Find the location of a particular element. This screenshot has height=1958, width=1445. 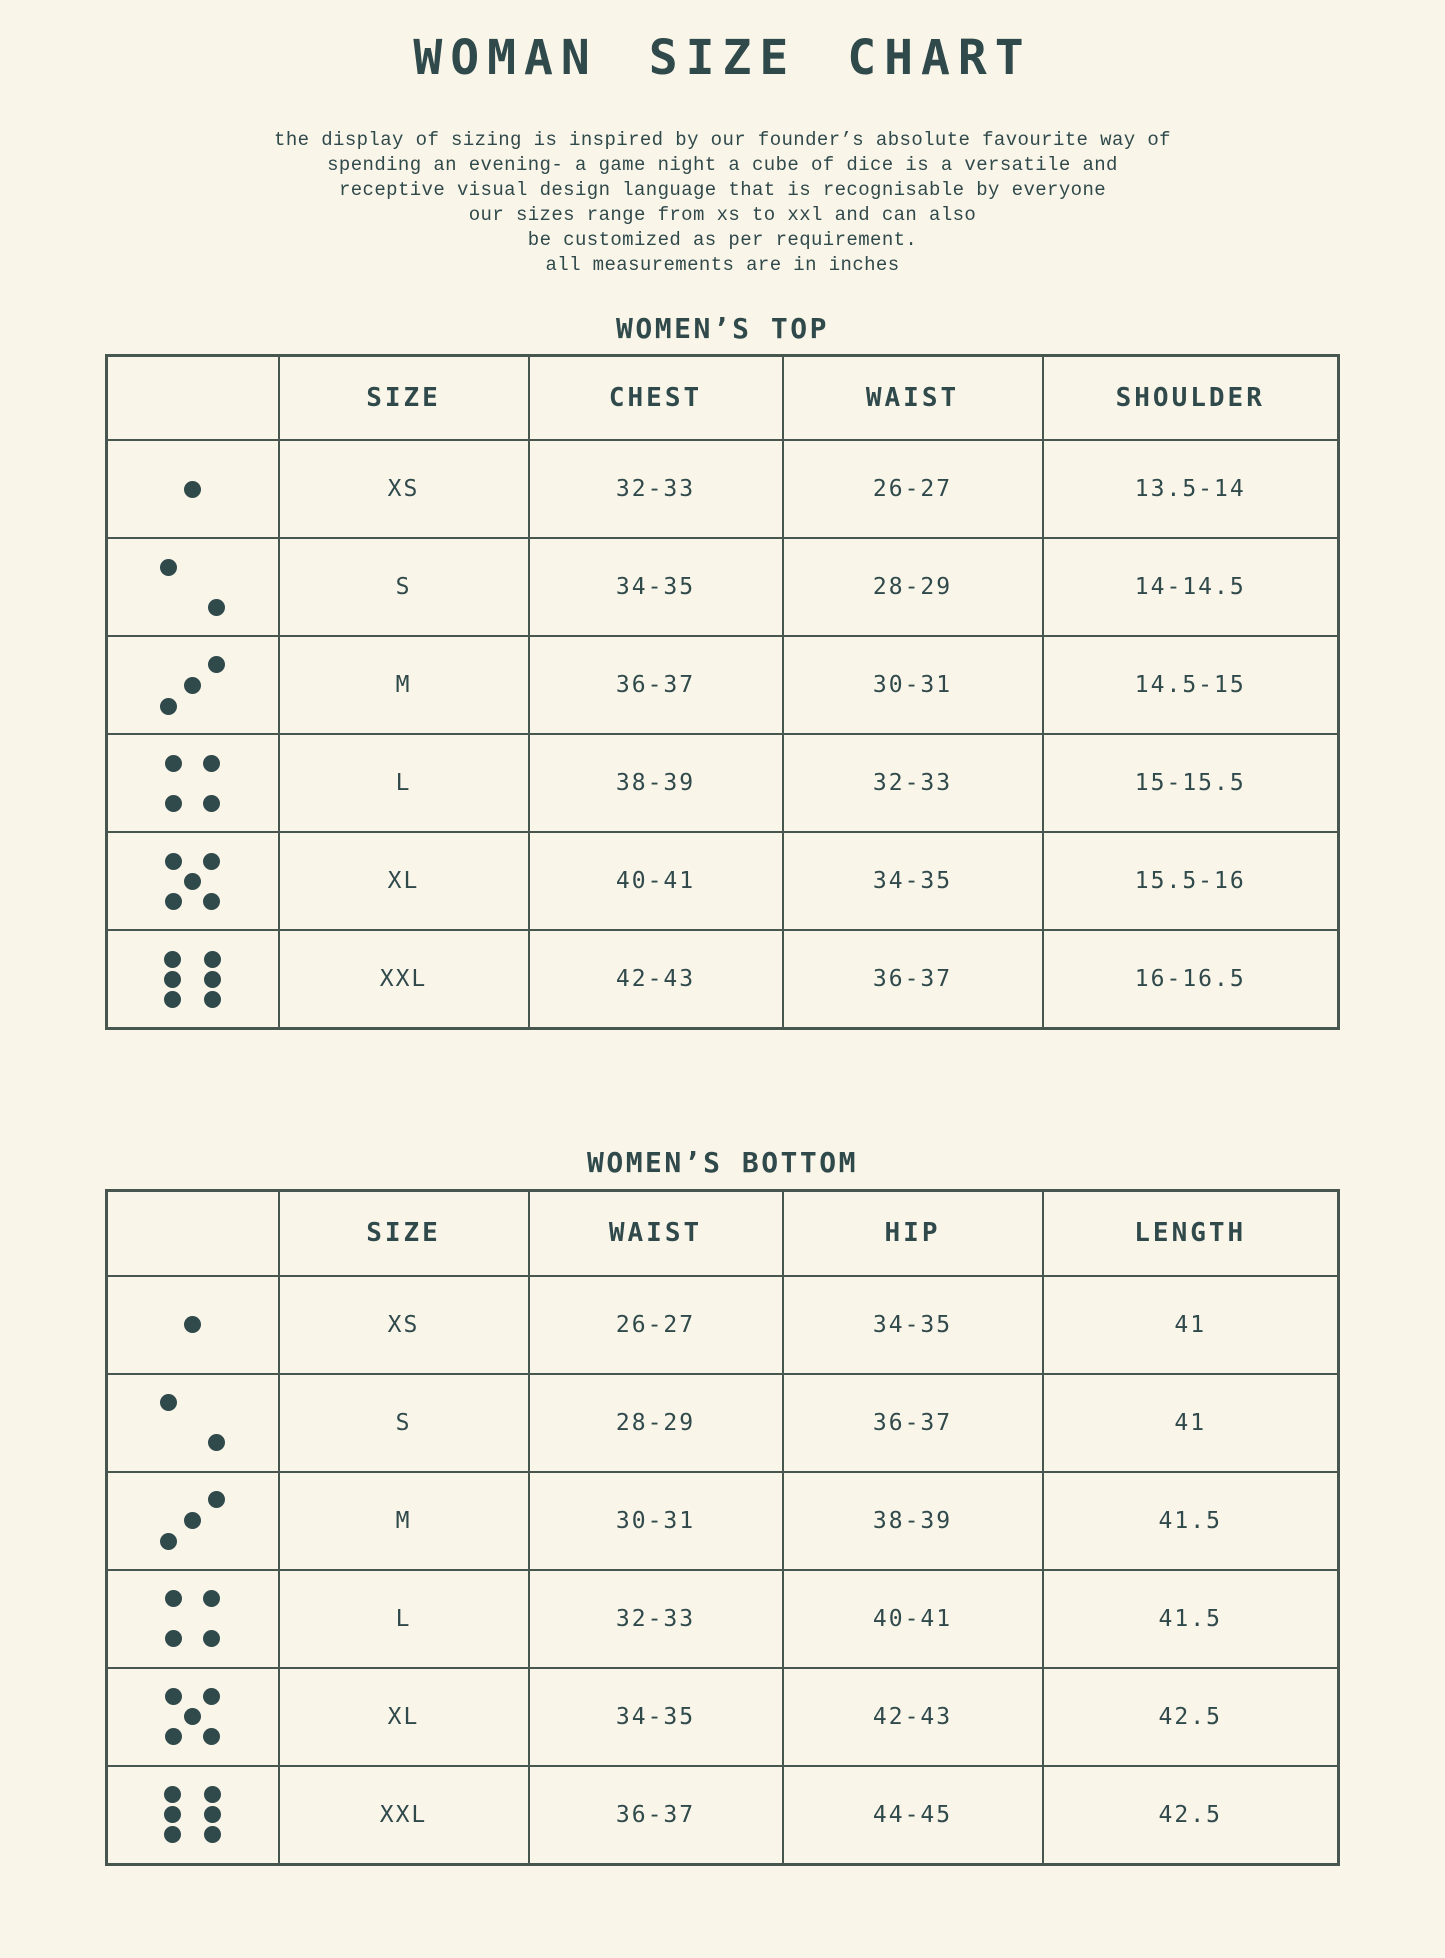

hip-cell: 44-45 is located at coordinates (912, 1815).